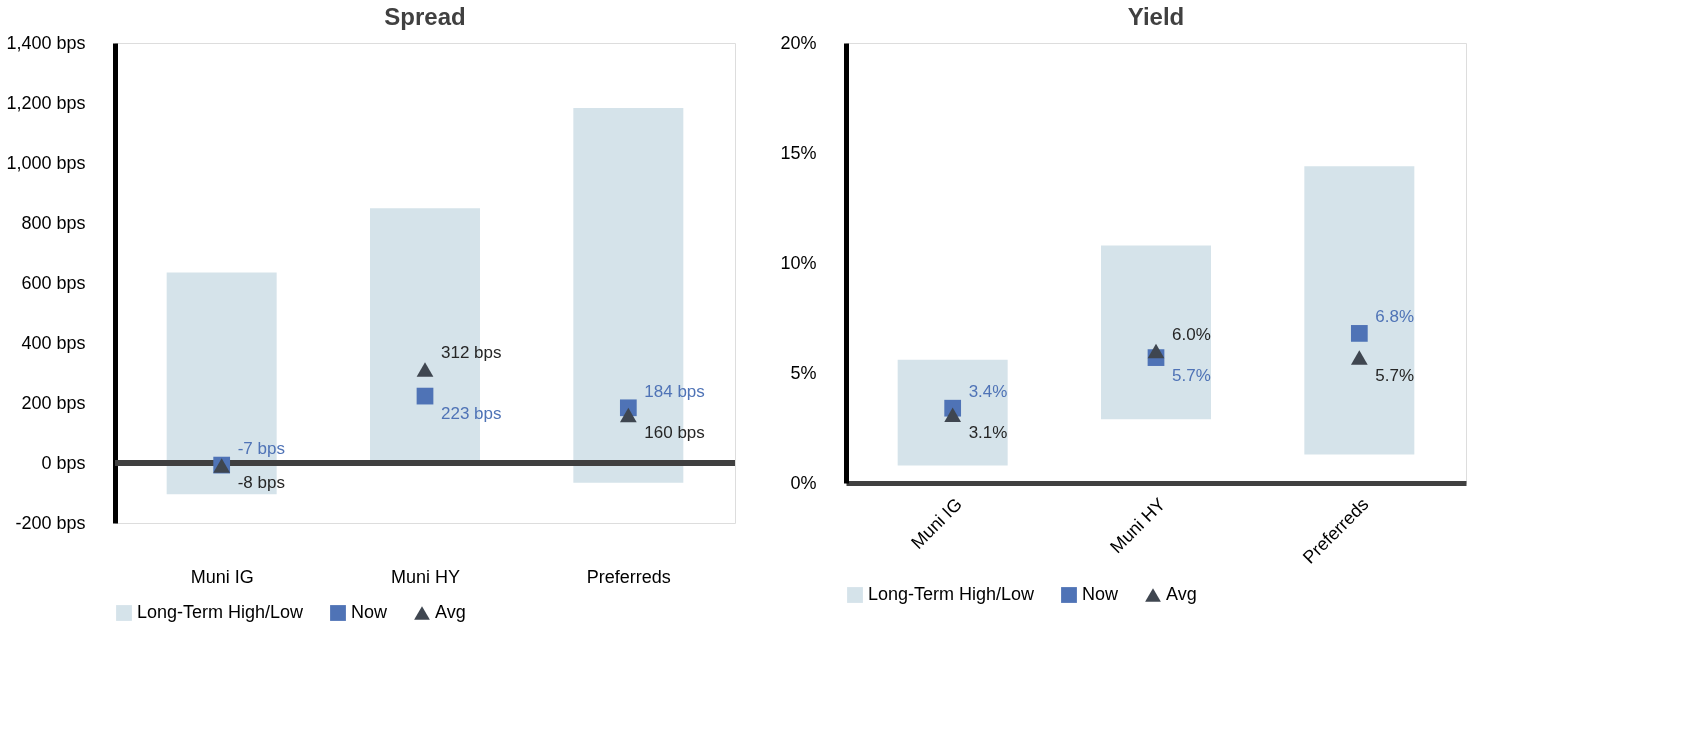  Describe the element at coordinates (798, 152) in the screenshot. I see `y-tick-label: 15%` at that location.